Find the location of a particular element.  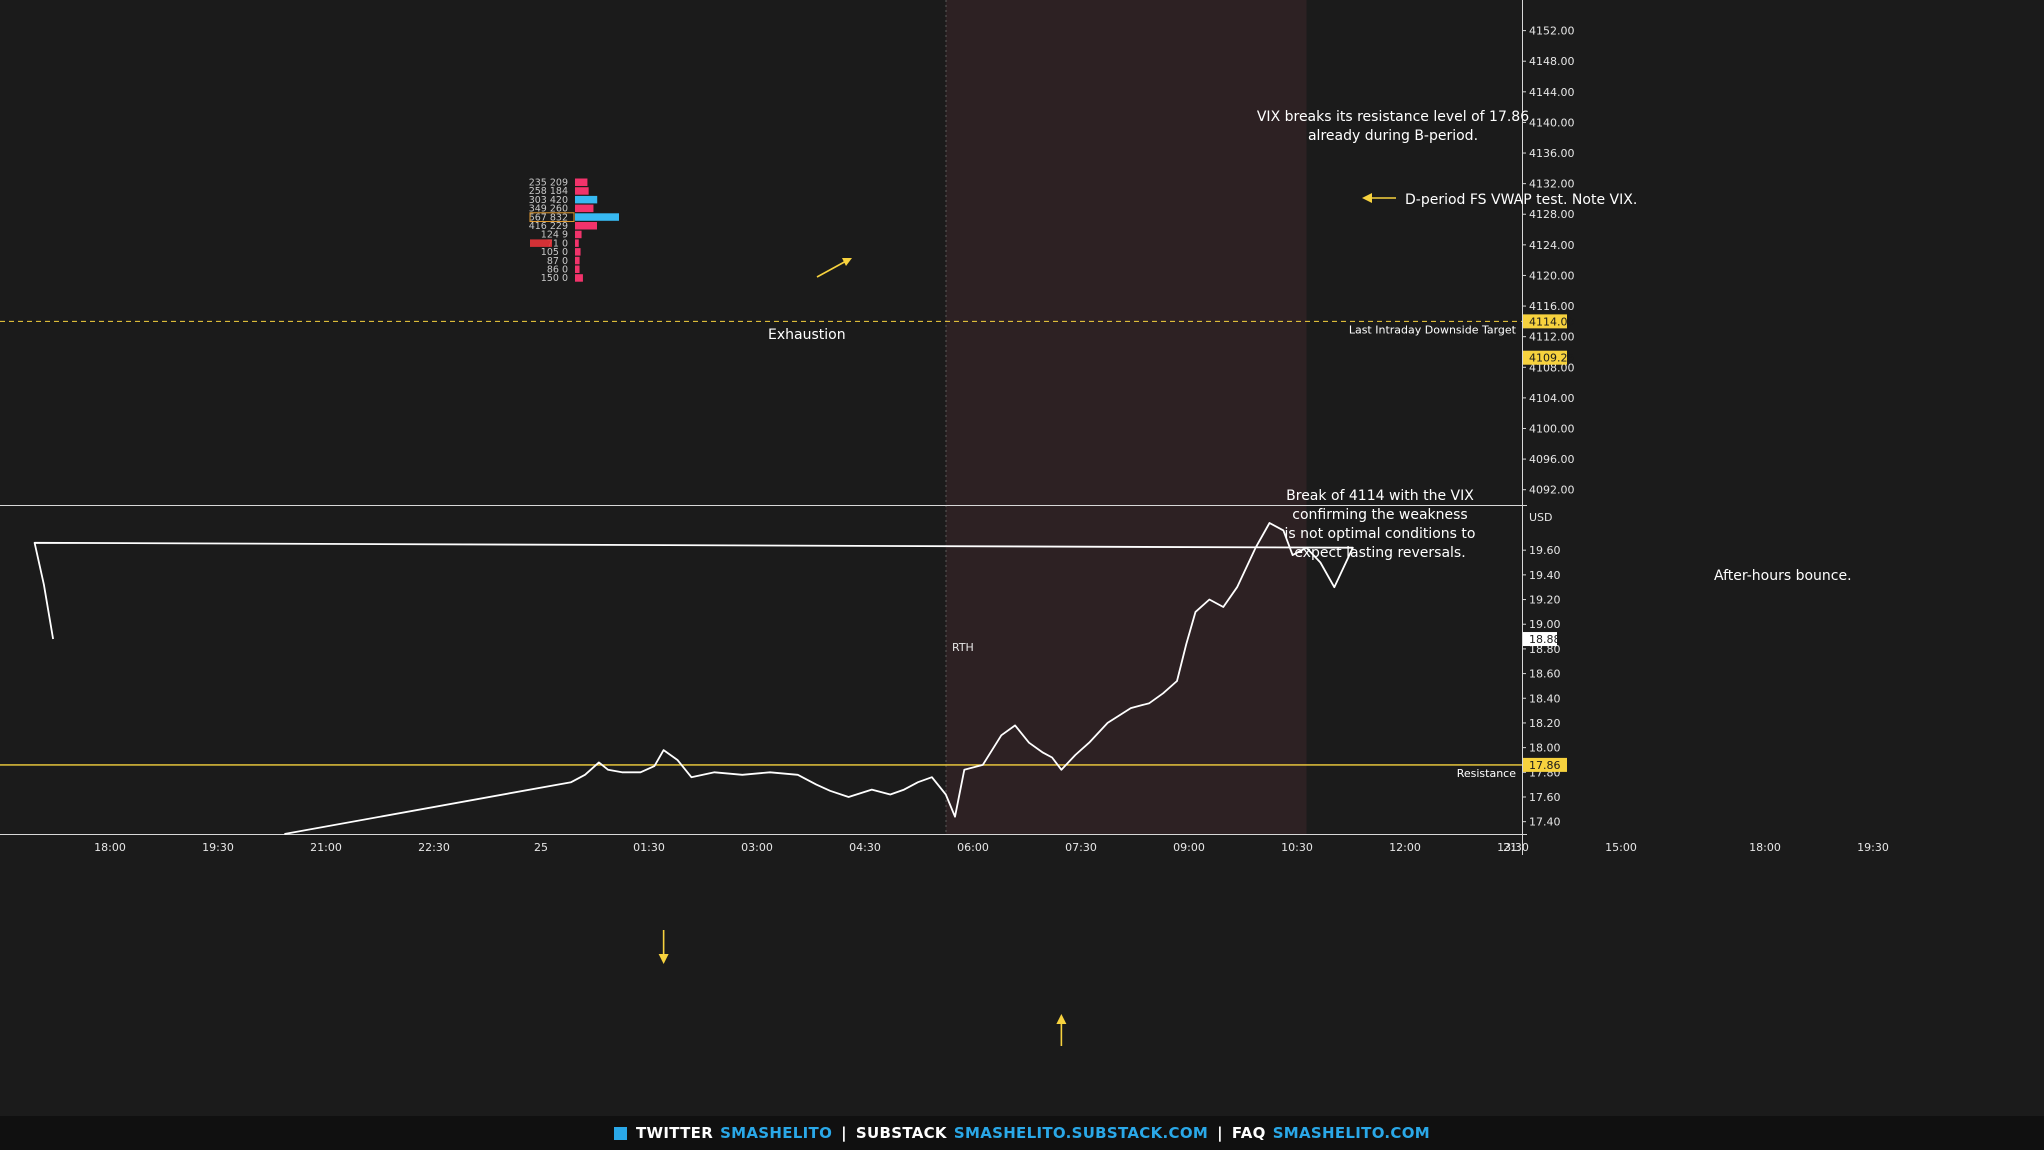

last-vix-badge is located at coordinates (1540, 639).